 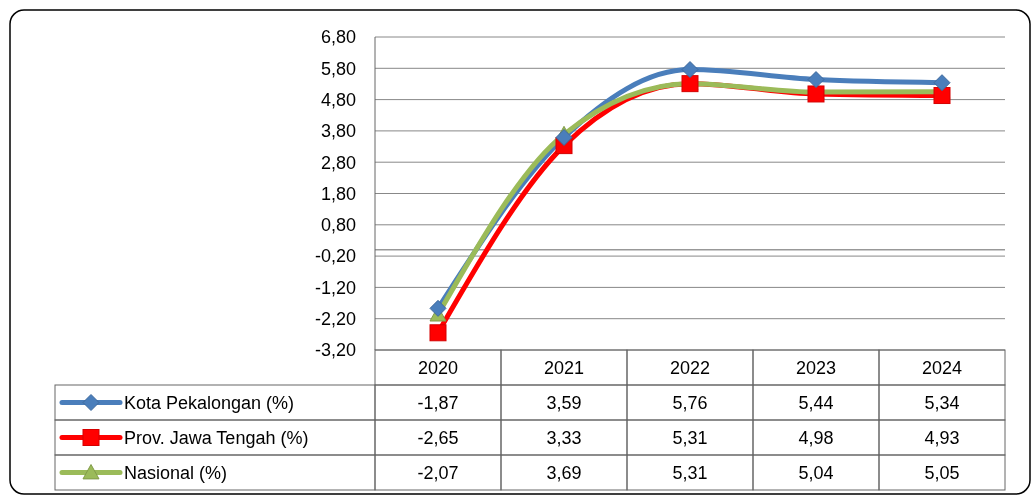 I want to click on x-tick-label: 2022, so click(x=690, y=367).